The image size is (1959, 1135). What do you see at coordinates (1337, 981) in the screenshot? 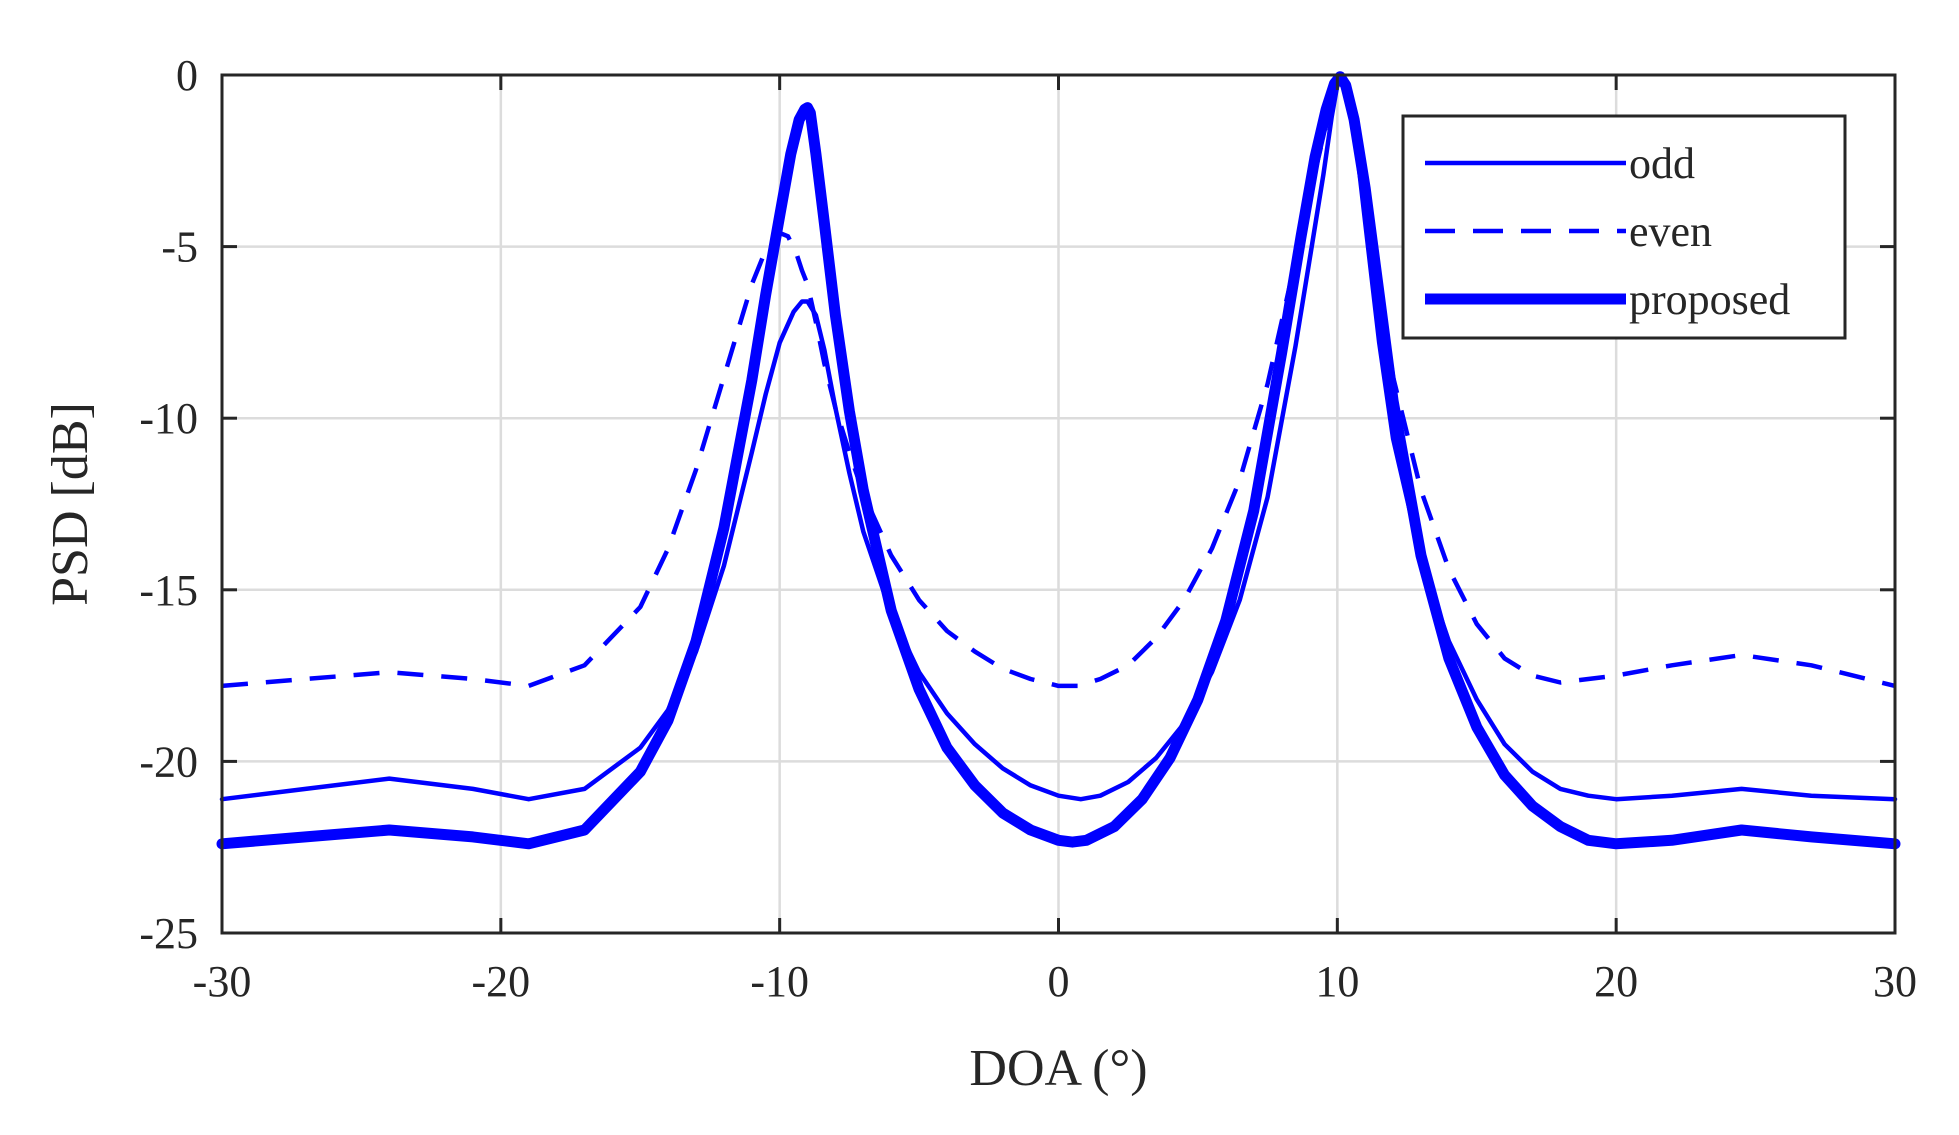
I see `x-tick-label: 10` at bounding box center [1337, 981].